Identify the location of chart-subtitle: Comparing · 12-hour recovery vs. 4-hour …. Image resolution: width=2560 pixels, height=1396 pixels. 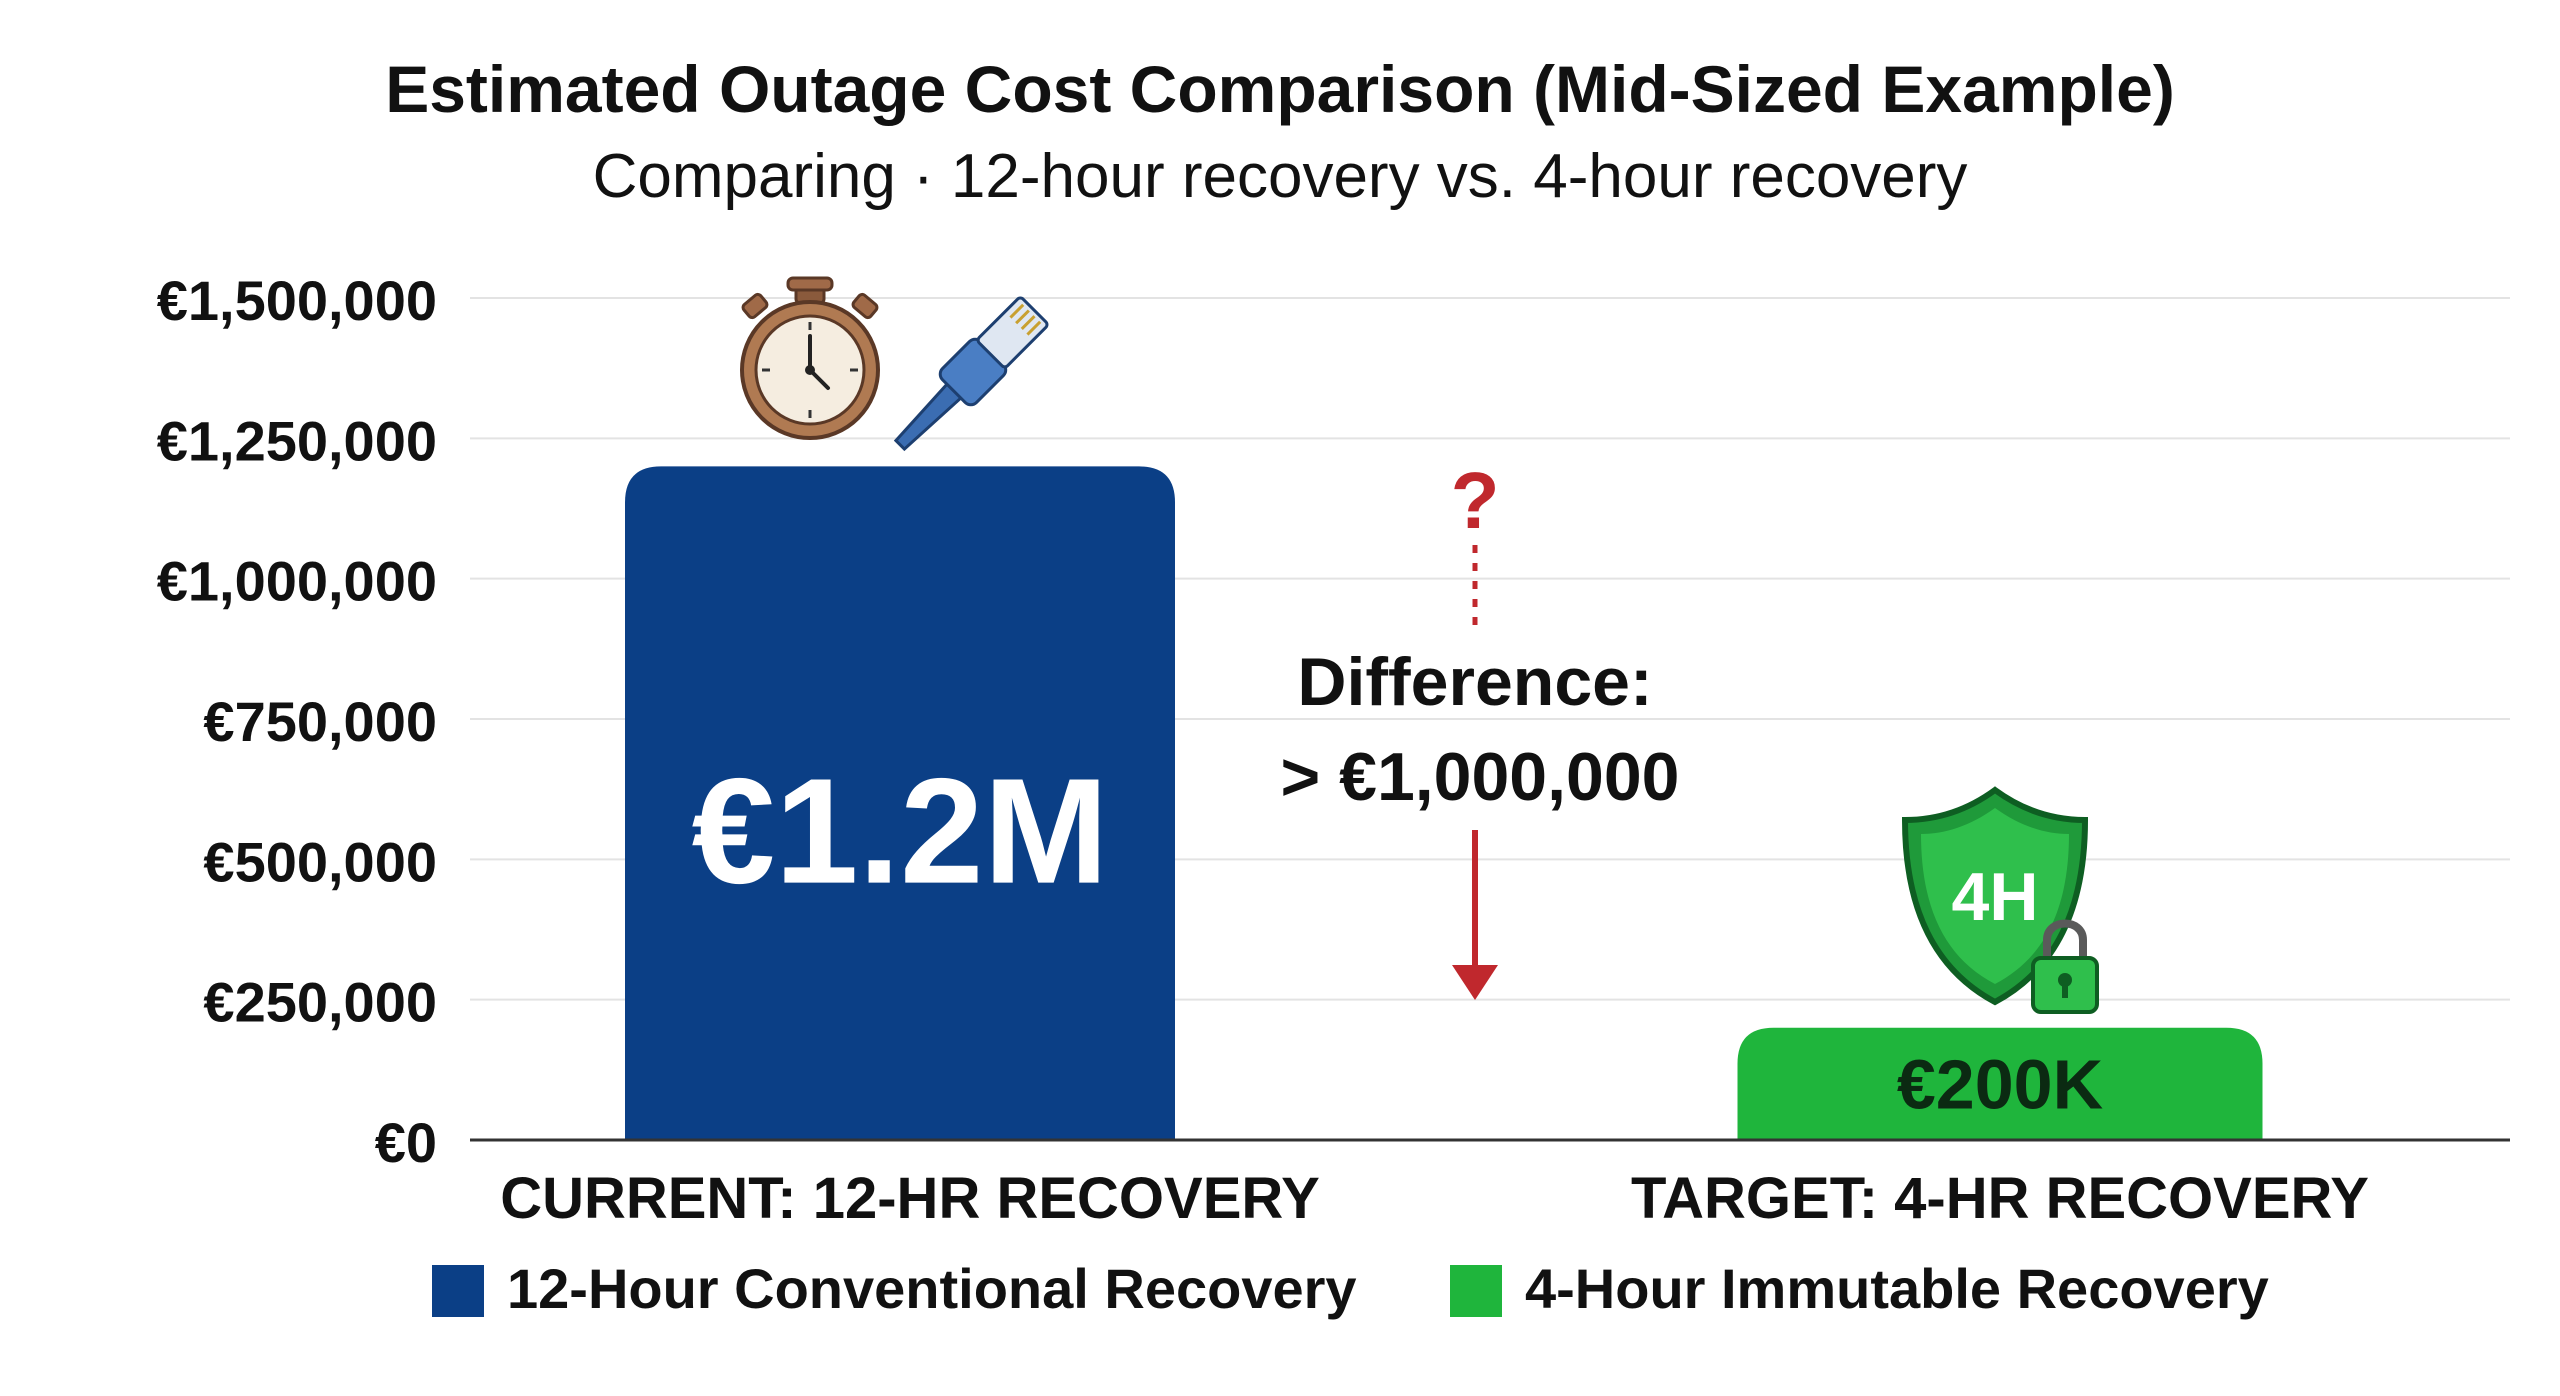
(1280, 176).